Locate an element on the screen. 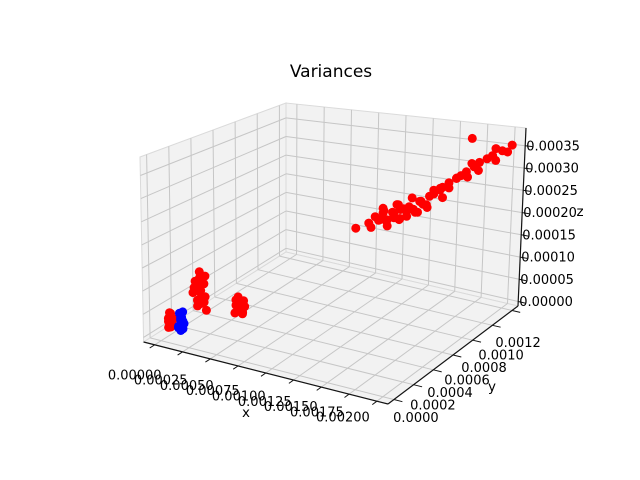  x-tick-label: 0.00150 is located at coordinates (291, 407).